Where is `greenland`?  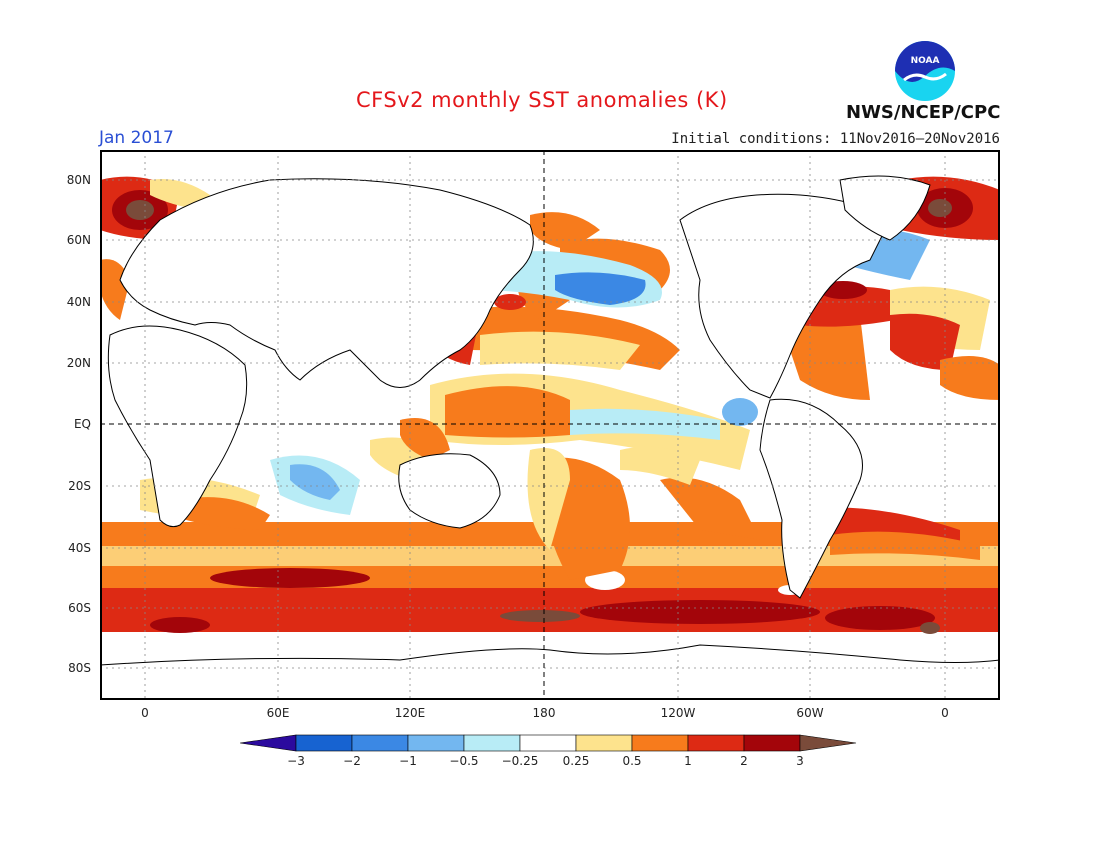 greenland is located at coordinates (885, 208).